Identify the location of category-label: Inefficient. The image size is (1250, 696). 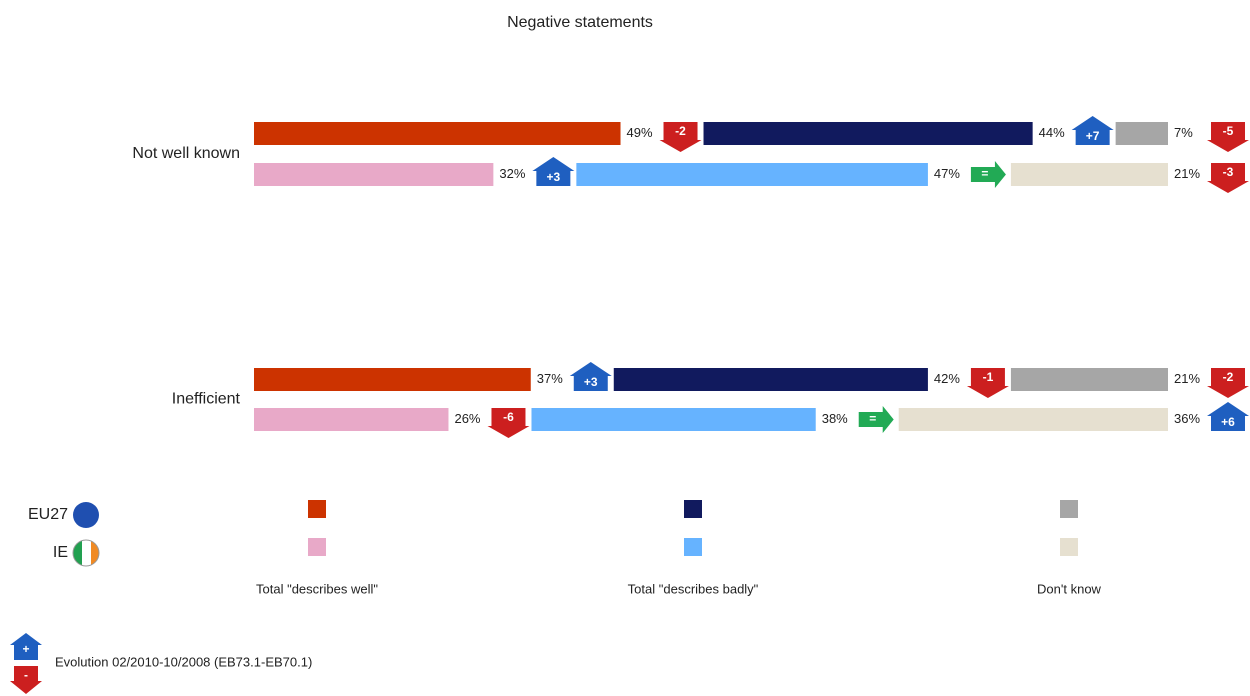
(206, 399).